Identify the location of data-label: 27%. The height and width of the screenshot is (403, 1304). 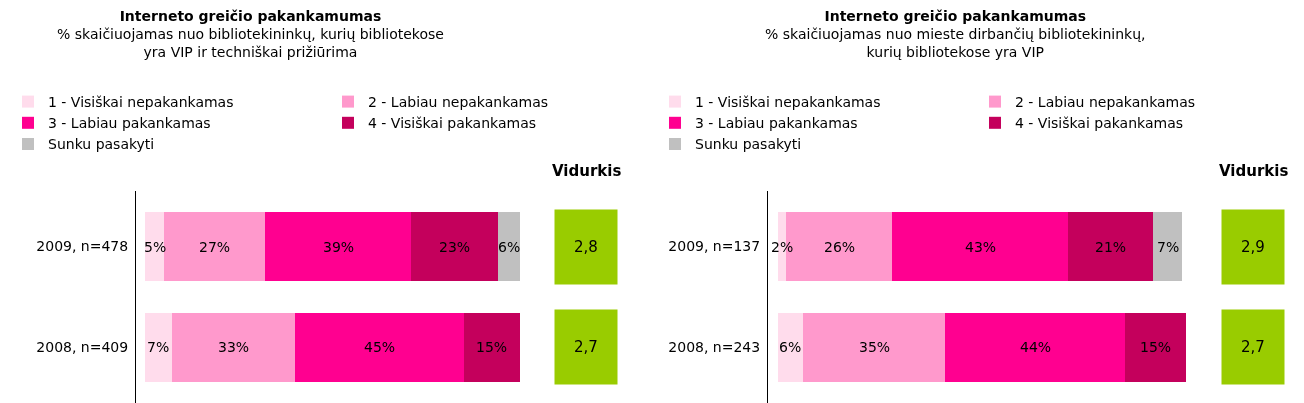
(215, 247).